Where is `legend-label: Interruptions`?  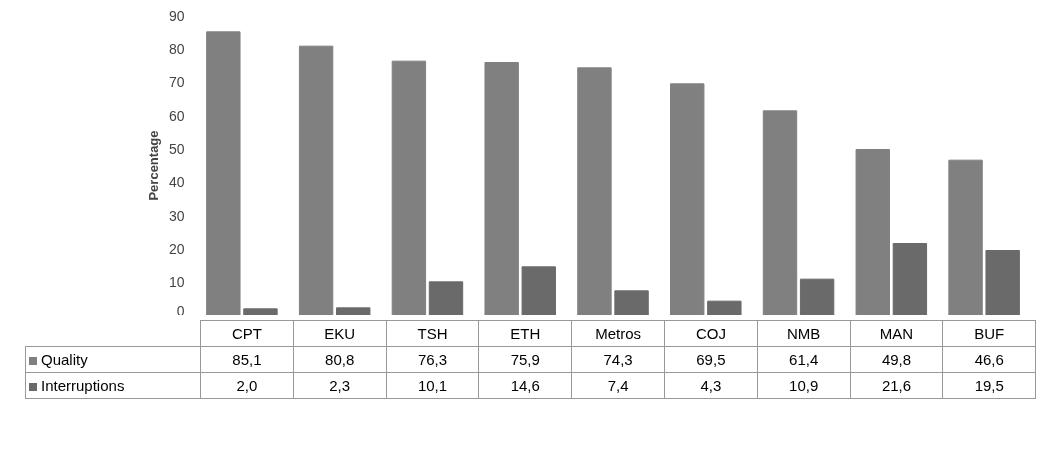
legend-label: Interruptions is located at coordinates (113, 385).